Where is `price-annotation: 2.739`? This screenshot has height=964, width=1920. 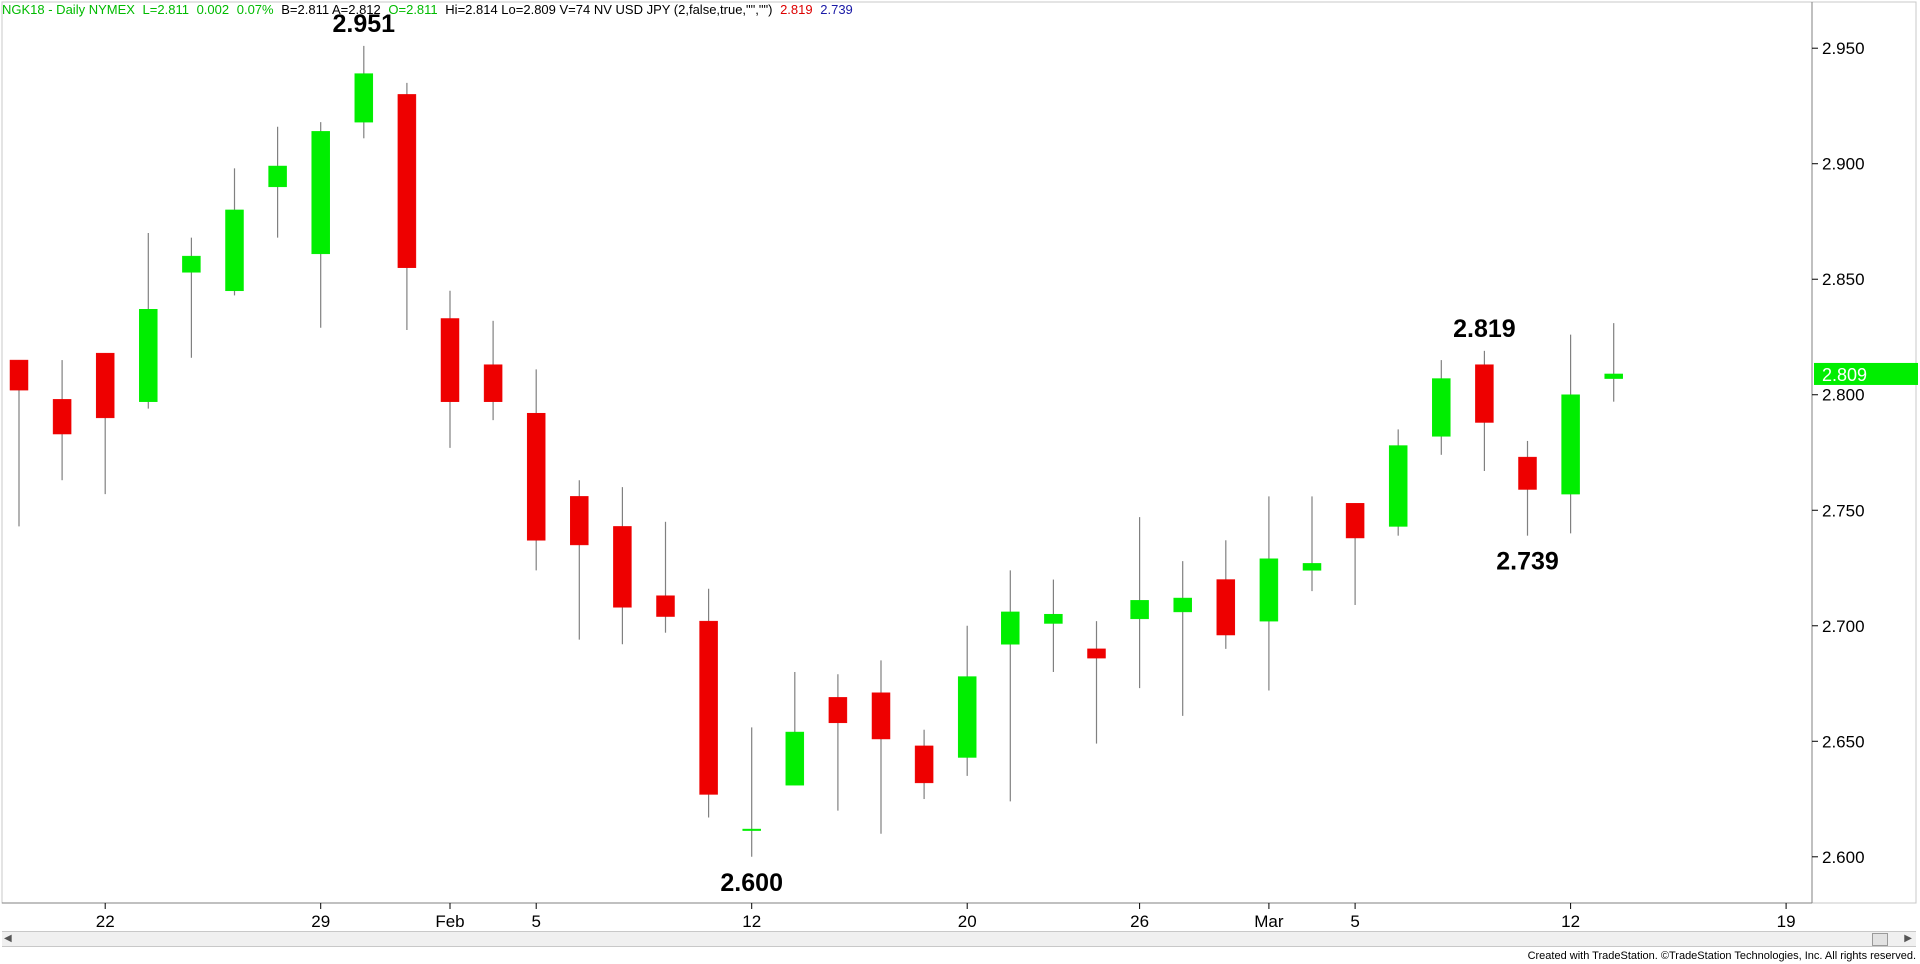
price-annotation: 2.739 is located at coordinates (1527, 562).